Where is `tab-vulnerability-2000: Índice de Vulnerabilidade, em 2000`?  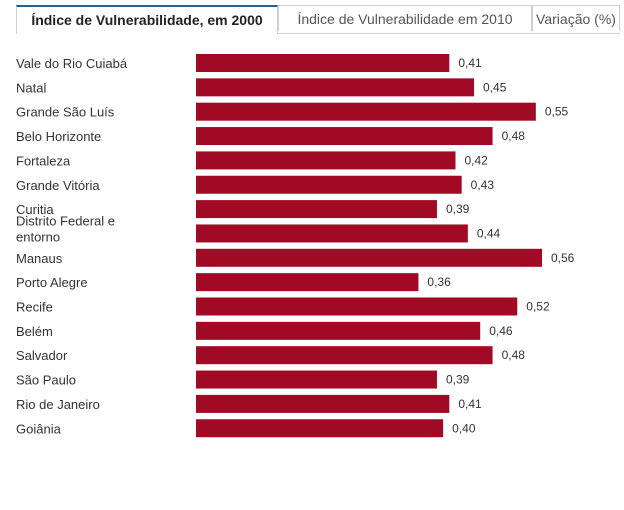 tab-vulnerability-2000: Índice de Vulnerabilidade, em 2000 is located at coordinates (147, 19).